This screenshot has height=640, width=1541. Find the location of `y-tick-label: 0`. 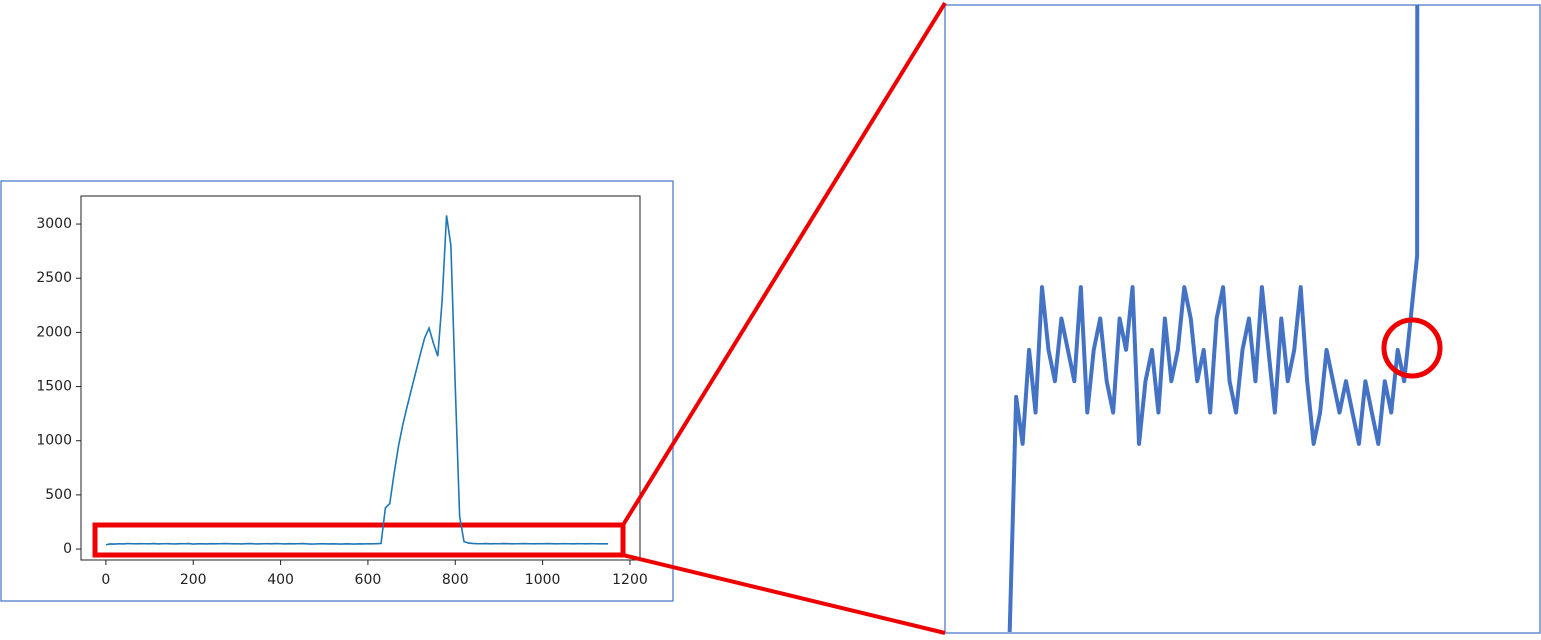

y-tick-label: 0 is located at coordinates (67, 549).